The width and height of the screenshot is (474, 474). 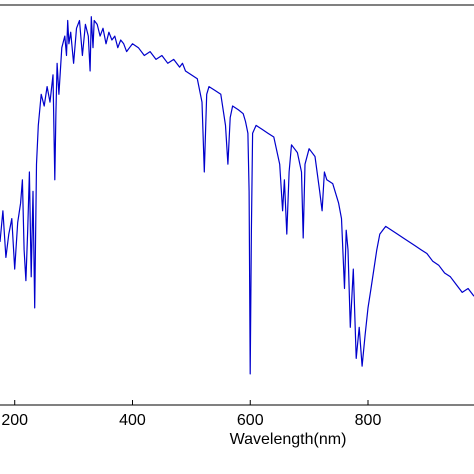 I want to click on x-axis-ticks: 200 400 600 800, so click(x=191, y=414).